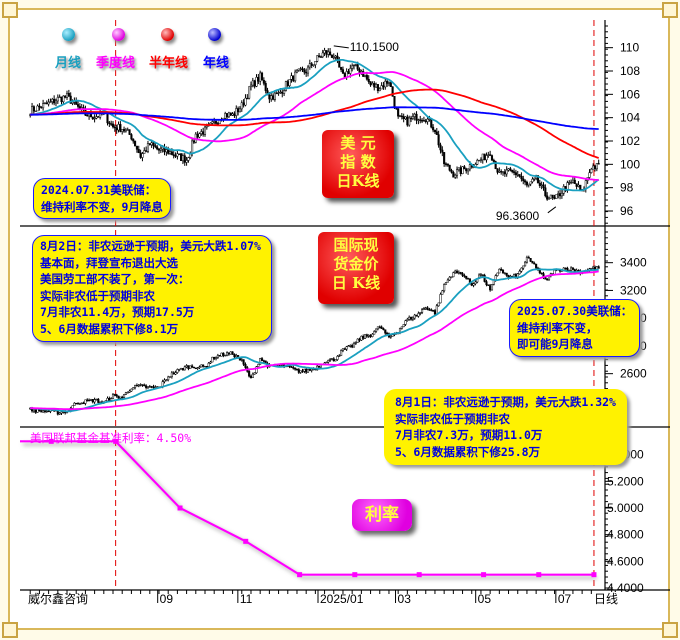 The image size is (680, 640). What do you see at coordinates (627, 211) in the screenshot?
I see `y-tick-label: 96` at bounding box center [627, 211].